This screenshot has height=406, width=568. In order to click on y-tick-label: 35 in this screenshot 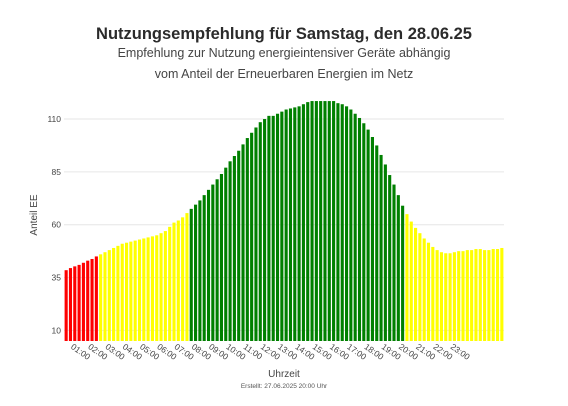, I will do `click(57, 278)`.